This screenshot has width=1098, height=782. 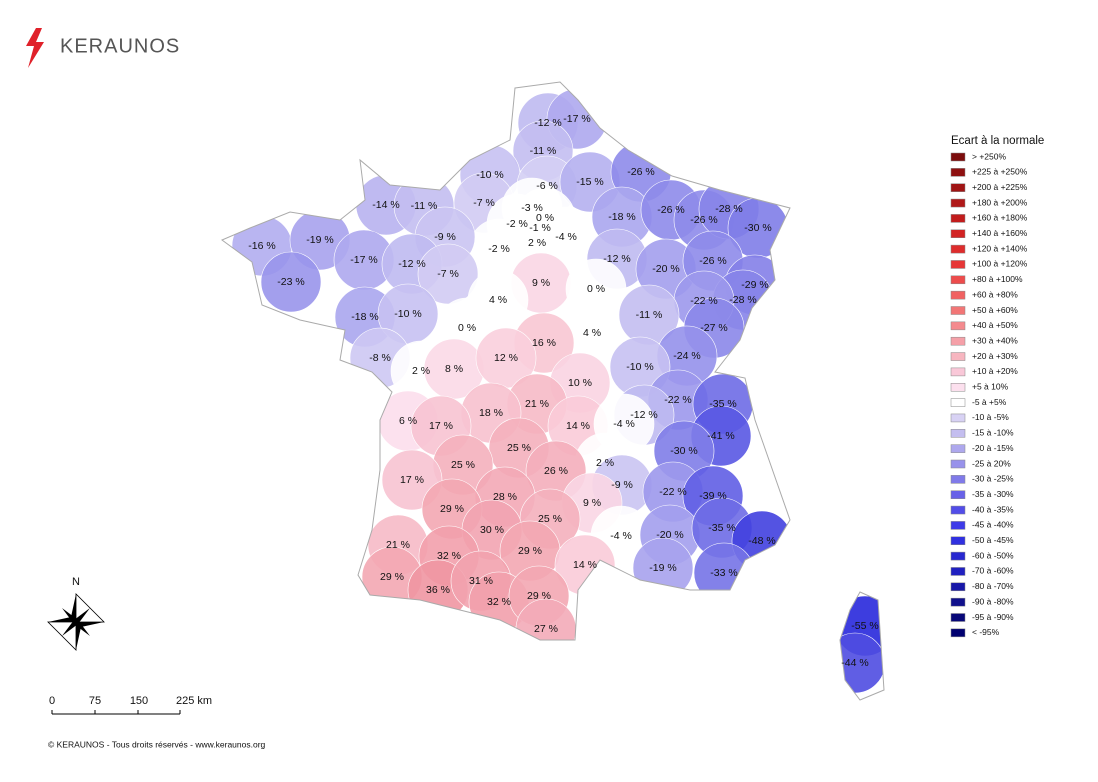 What do you see at coordinates (589, 182) in the screenshot?
I see `department-label: -15 %` at bounding box center [589, 182].